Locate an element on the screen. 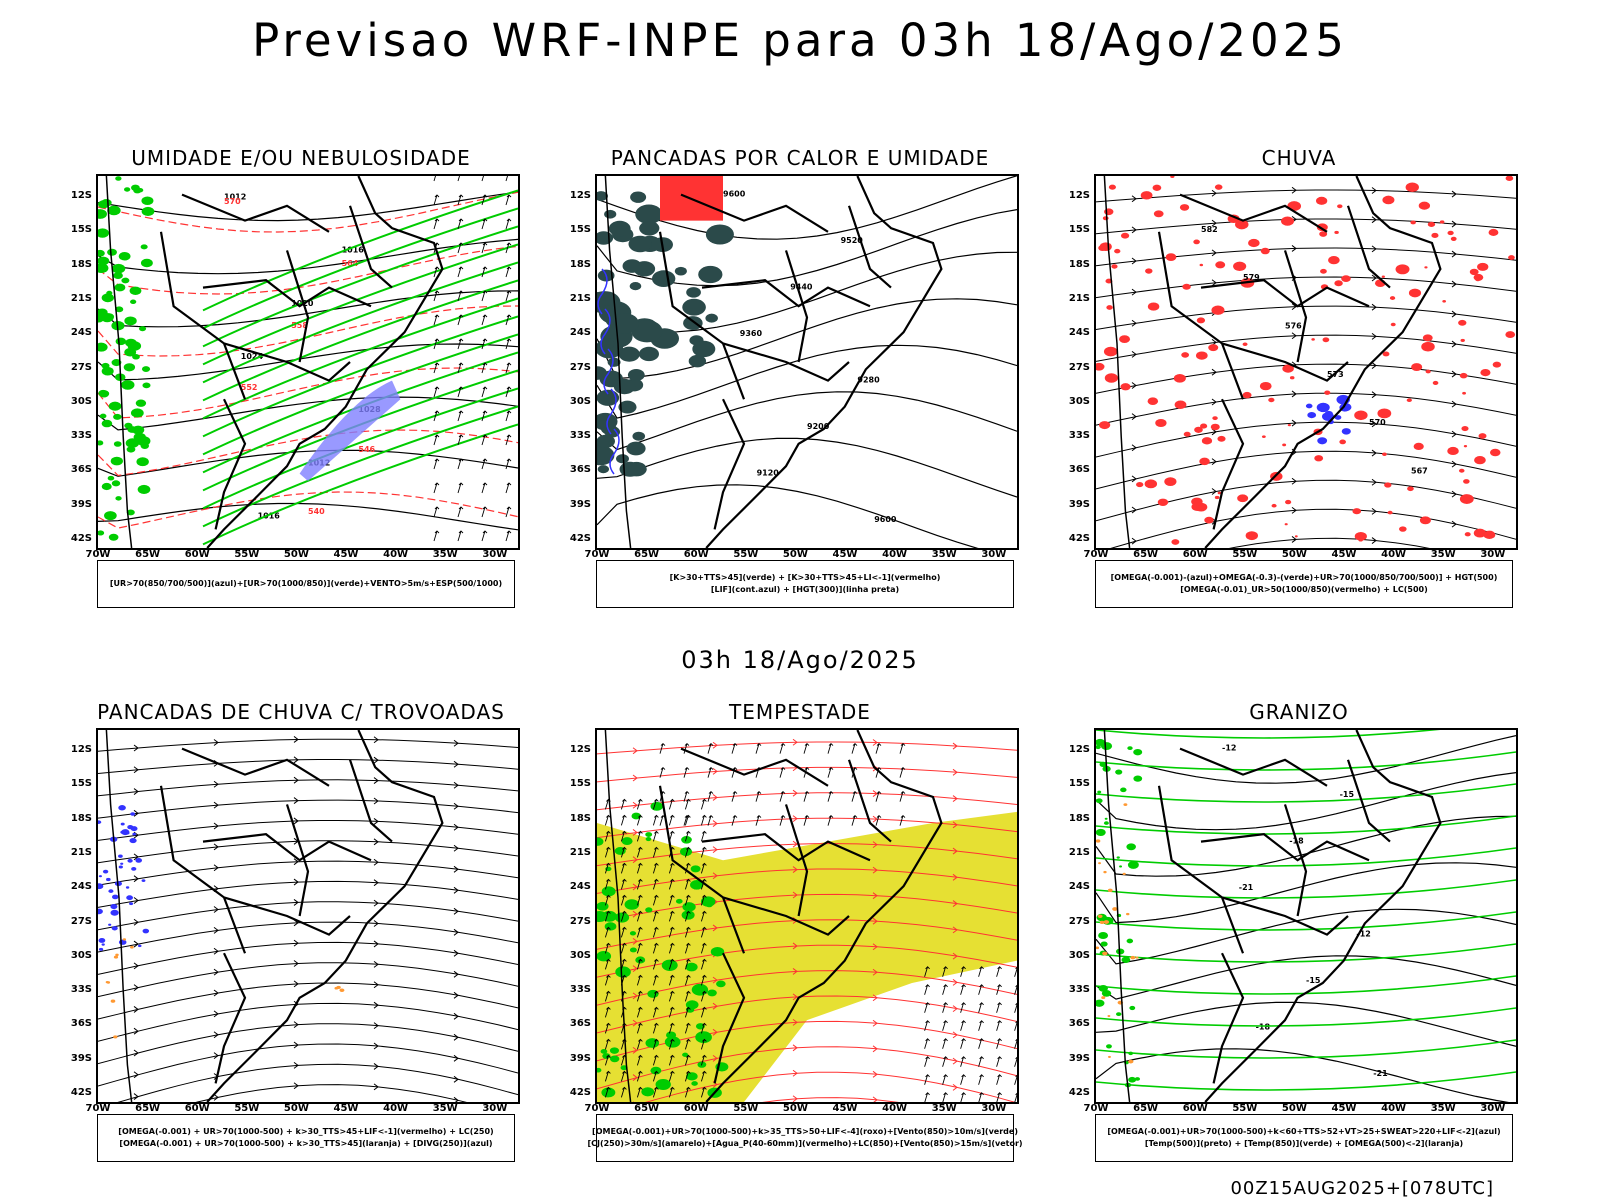 The width and height of the screenshot is (1600, 1200). lon-tick-label: 70W is located at coordinates (597, 1108).